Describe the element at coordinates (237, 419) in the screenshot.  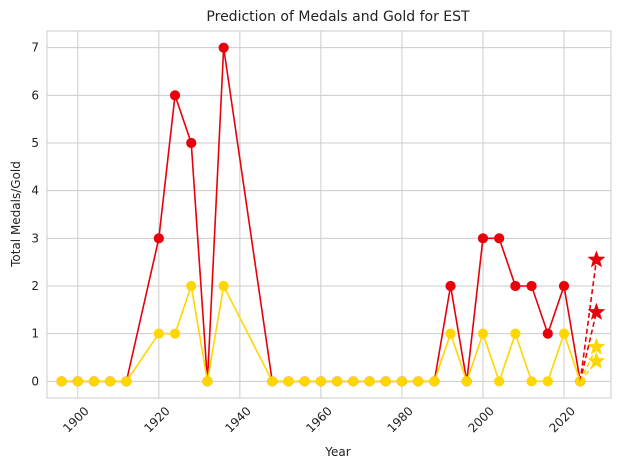
I see `x-tick-label: 1940` at that location.